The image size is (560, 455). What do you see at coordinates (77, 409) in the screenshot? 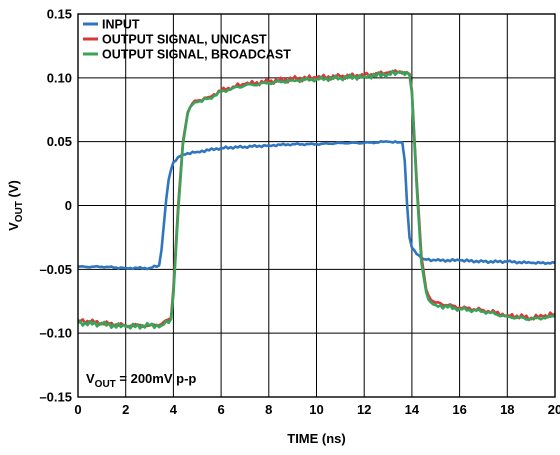
I see `x-tick-label: 0` at bounding box center [77, 409].